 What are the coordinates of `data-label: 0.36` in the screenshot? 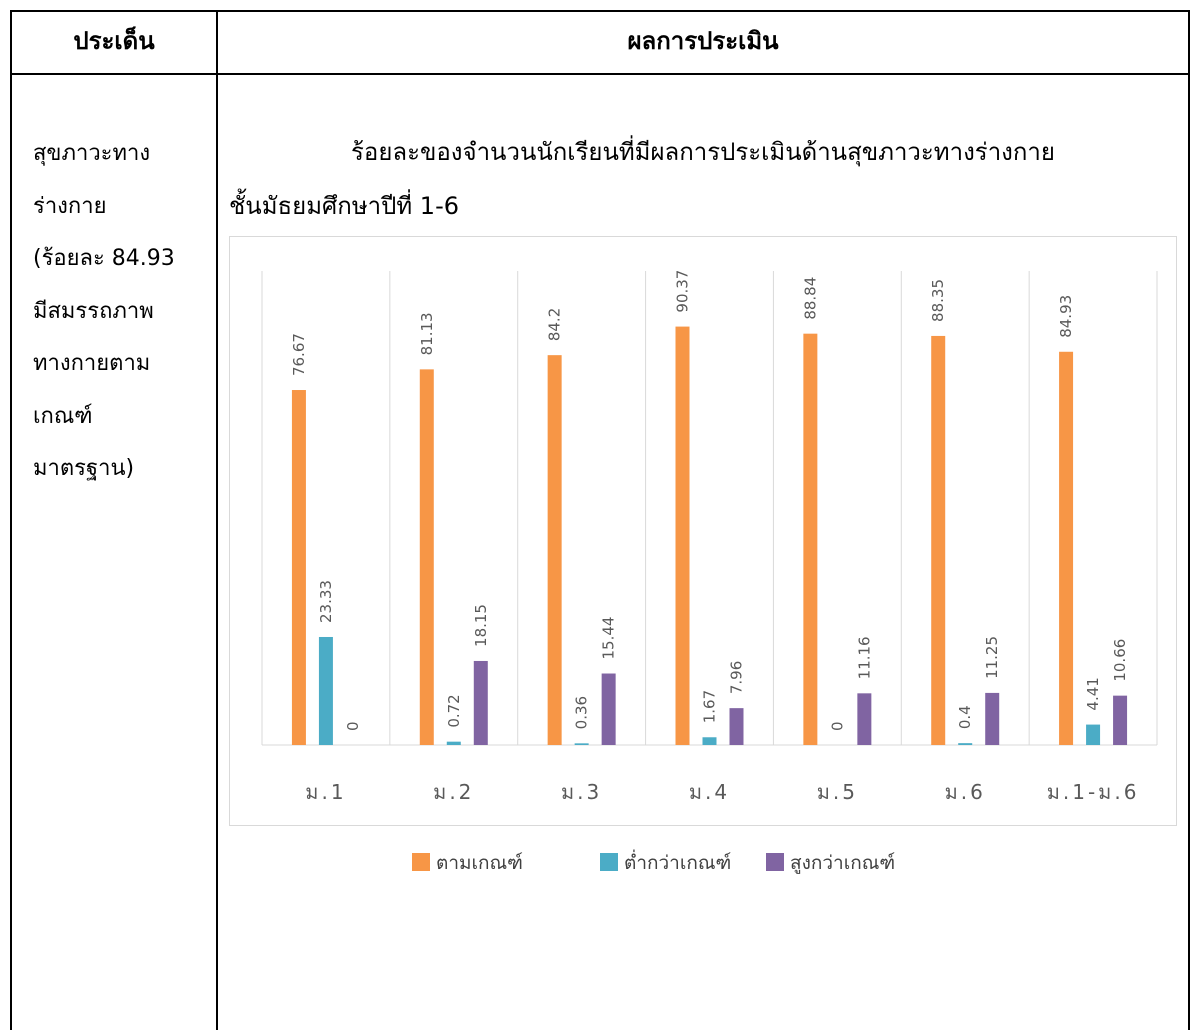 It's located at (582, 712).